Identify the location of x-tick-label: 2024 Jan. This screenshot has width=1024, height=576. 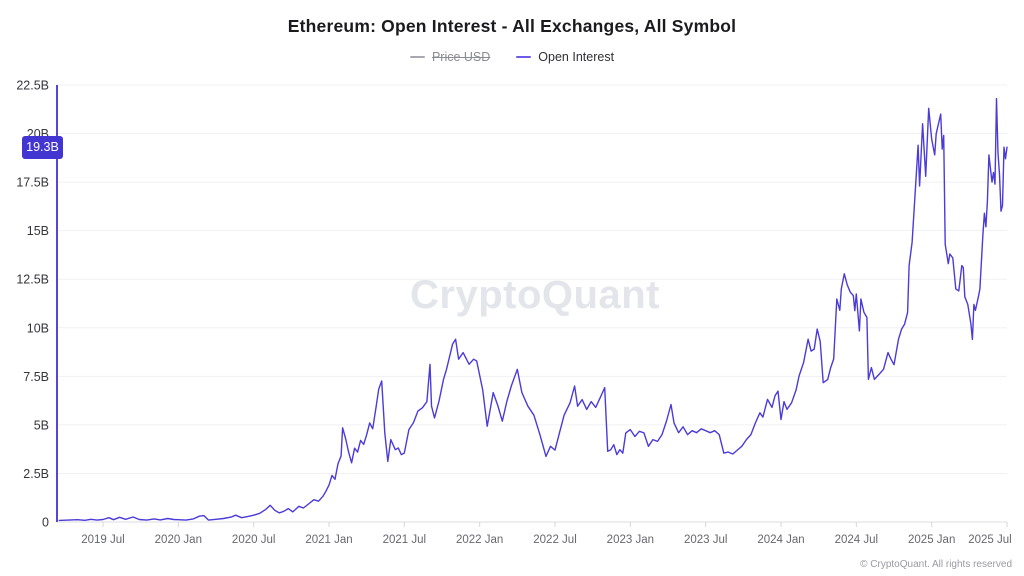
(780, 540).